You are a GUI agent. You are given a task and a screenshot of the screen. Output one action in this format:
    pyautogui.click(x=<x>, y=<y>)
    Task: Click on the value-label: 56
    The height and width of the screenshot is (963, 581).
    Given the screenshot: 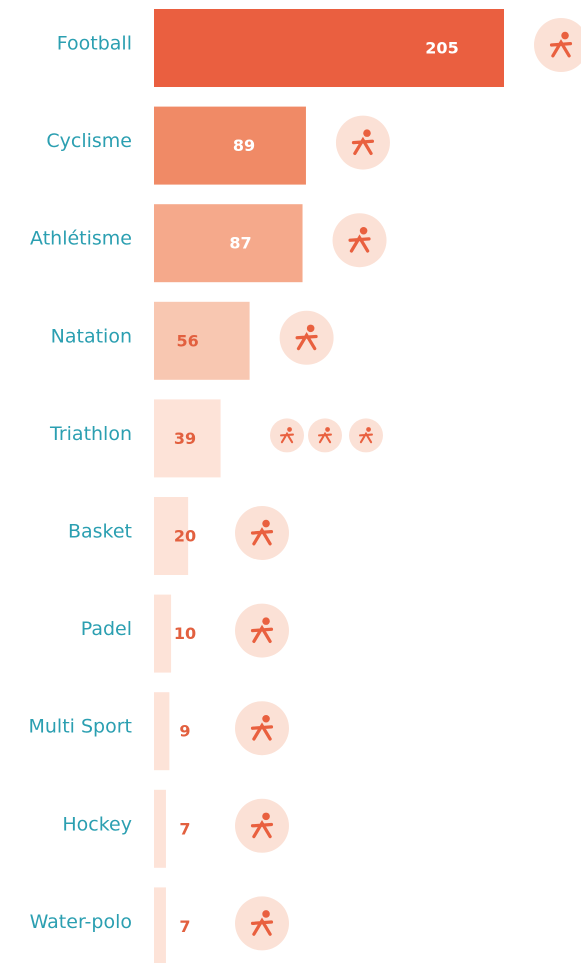 What is the action you would take?
    pyautogui.click(x=187, y=340)
    